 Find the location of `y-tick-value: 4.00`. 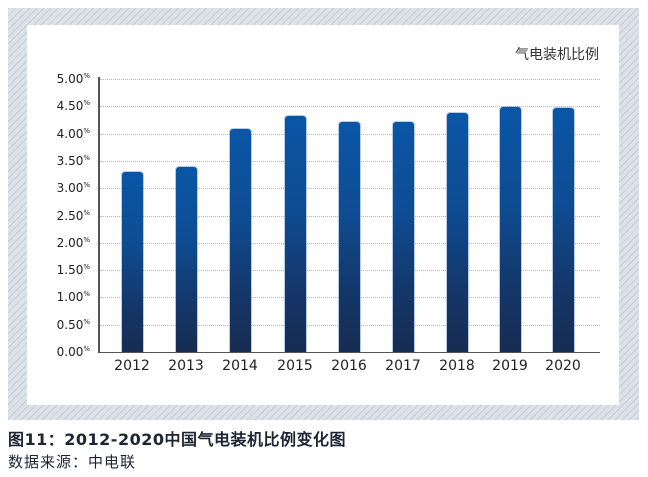

y-tick-value: 4.00 is located at coordinates (70, 133).